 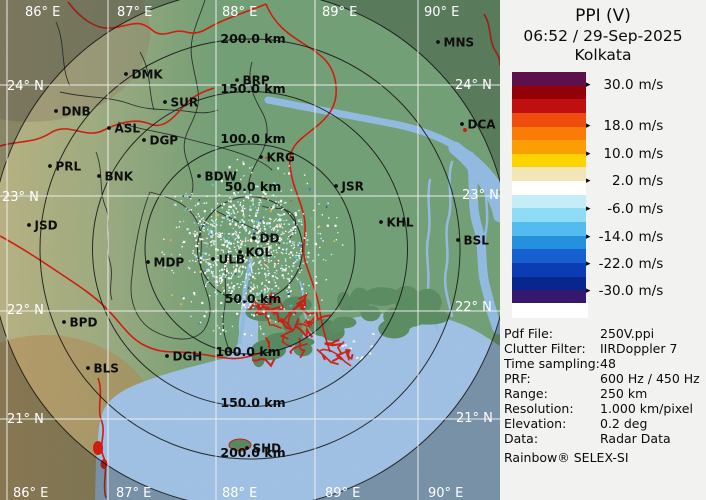 I want to click on metadata-value: 1.000 km/pixel, so click(x=646, y=408).